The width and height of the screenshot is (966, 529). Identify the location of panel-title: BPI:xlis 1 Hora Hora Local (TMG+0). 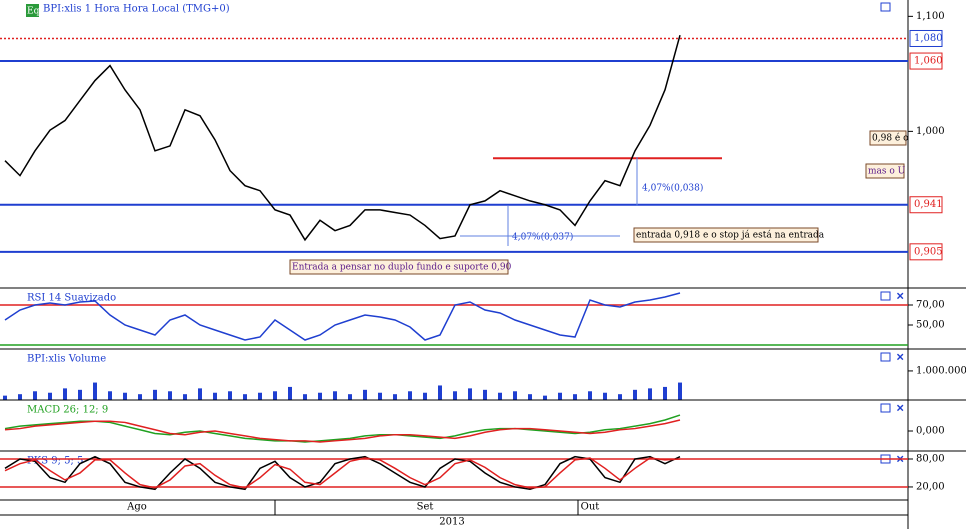
(136, 9).